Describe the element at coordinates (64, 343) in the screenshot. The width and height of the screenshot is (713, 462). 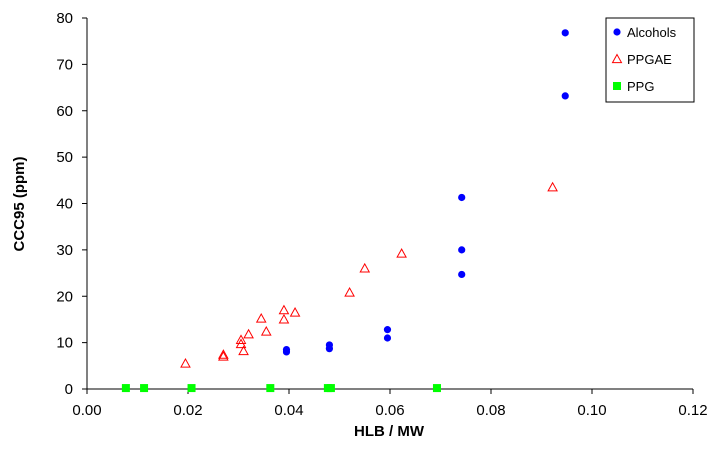
I see `y-tick-label: 10` at that location.